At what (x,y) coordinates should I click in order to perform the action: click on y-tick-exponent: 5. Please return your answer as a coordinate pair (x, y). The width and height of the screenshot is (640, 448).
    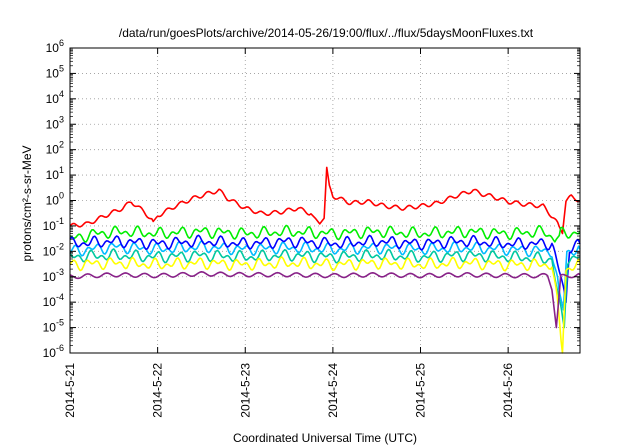
    Looking at the image, I should click on (61, 68).